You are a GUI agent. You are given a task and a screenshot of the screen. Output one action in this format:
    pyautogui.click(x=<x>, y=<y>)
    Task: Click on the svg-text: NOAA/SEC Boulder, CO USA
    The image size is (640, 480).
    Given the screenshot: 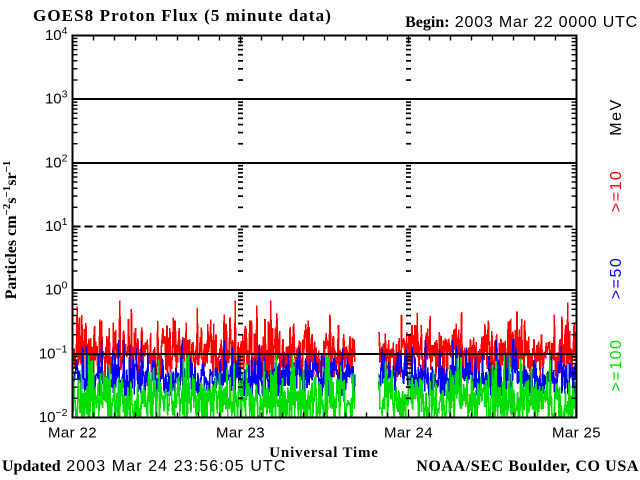 What is the action you would take?
    pyautogui.click(x=527, y=466)
    